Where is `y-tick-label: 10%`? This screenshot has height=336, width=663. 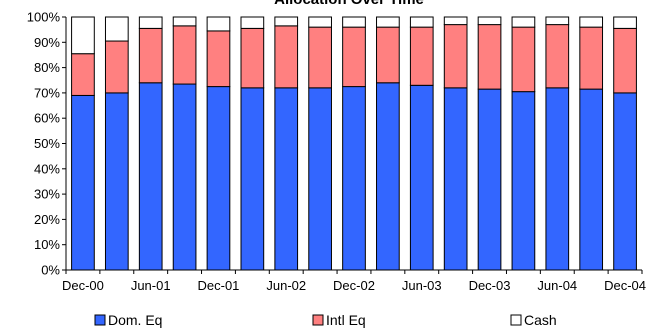 y-tick-label: 10% is located at coordinates (47, 244).